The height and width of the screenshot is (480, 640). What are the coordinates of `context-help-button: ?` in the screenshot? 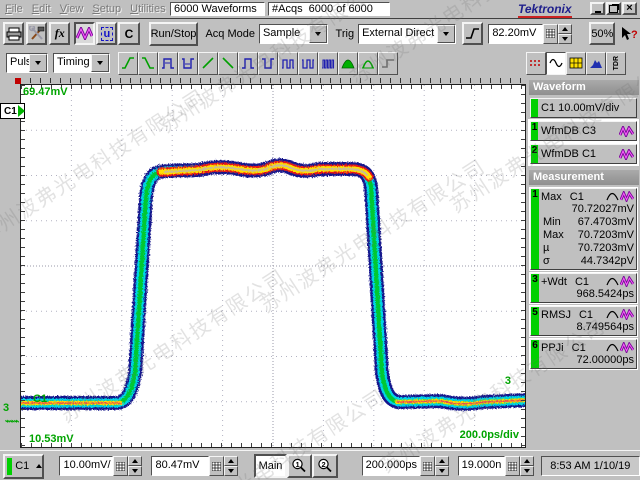 It's located at (629, 33).